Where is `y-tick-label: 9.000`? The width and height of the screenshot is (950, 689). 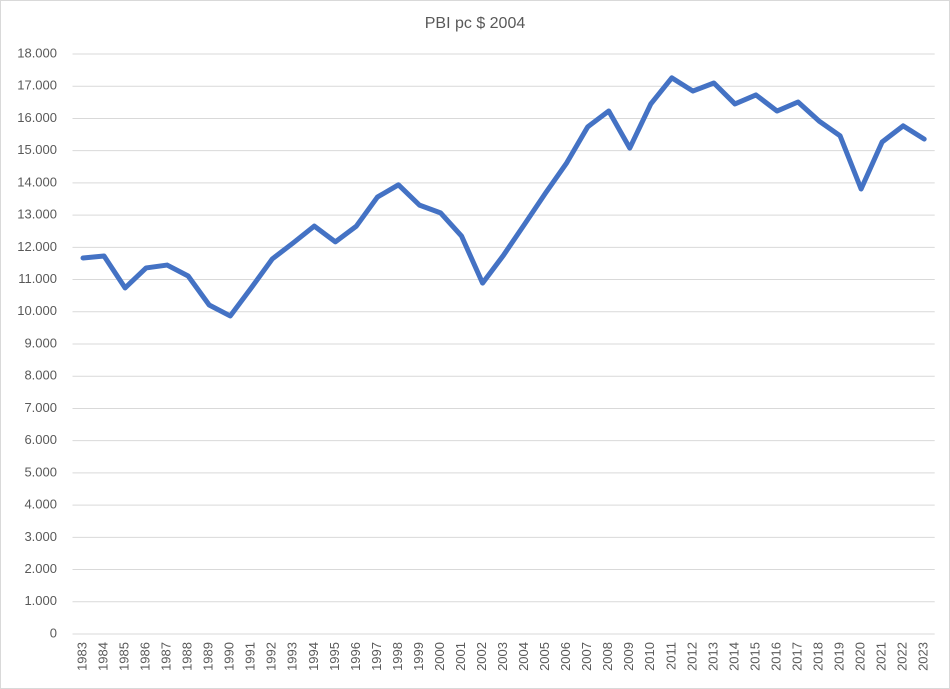 y-tick-label: 9.000 is located at coordinates (40, 342).